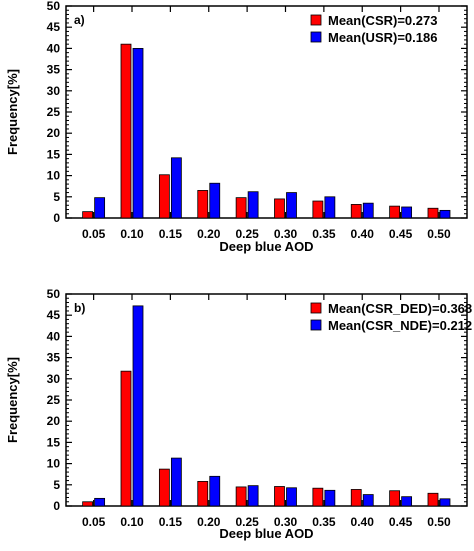 This screenshot has width=474, height=551. What do you see at coordinates (79, 20) in the screenshot?
I see `panel-label: a)` at bounding box center [79, 20].